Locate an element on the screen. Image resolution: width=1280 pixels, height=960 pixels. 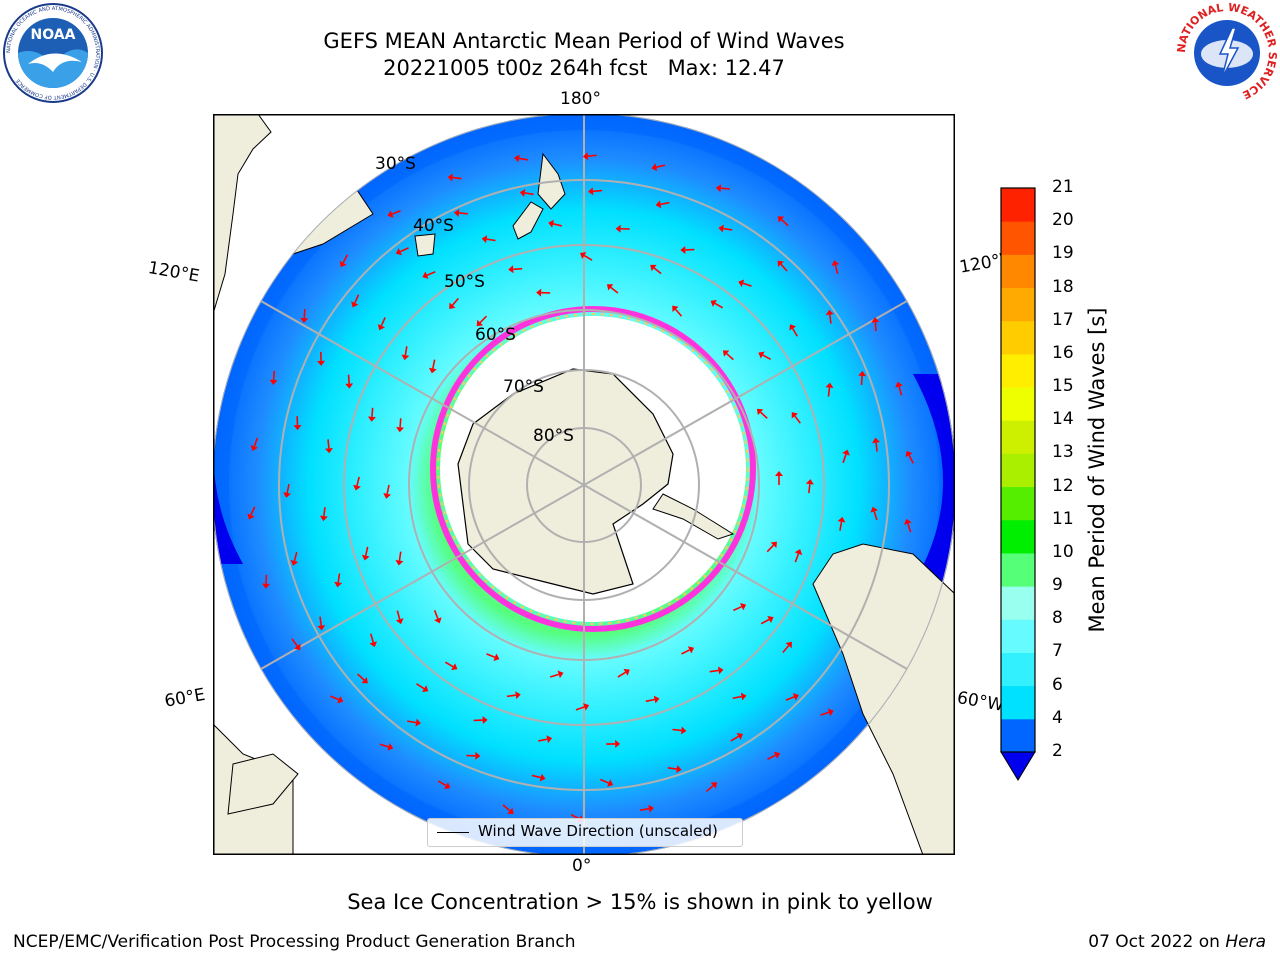
lat-label-60s: 60°S is located at coordinates (495, 335).